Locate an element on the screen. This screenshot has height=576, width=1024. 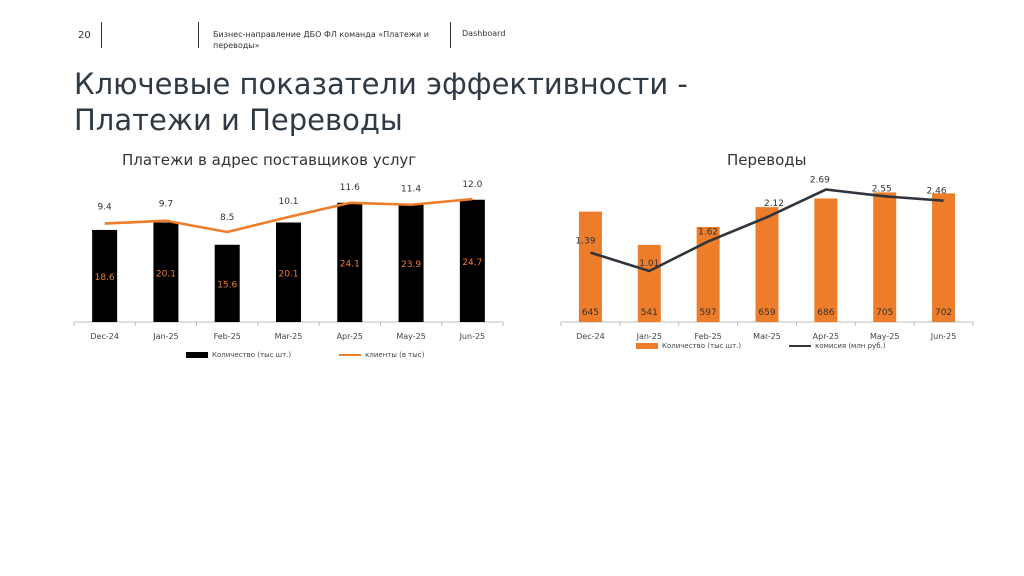
bar-value-label: 24.7 is located at coordinates (472, 263).